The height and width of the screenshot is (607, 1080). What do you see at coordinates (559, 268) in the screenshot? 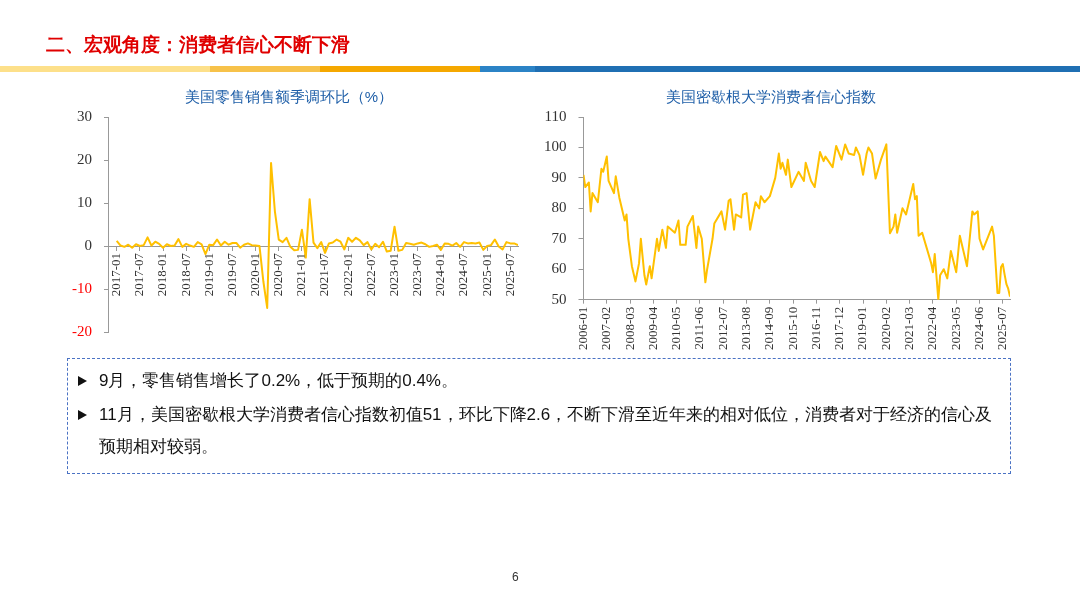
I see `y-tick-label: 60` at bounding box center [559, 268].